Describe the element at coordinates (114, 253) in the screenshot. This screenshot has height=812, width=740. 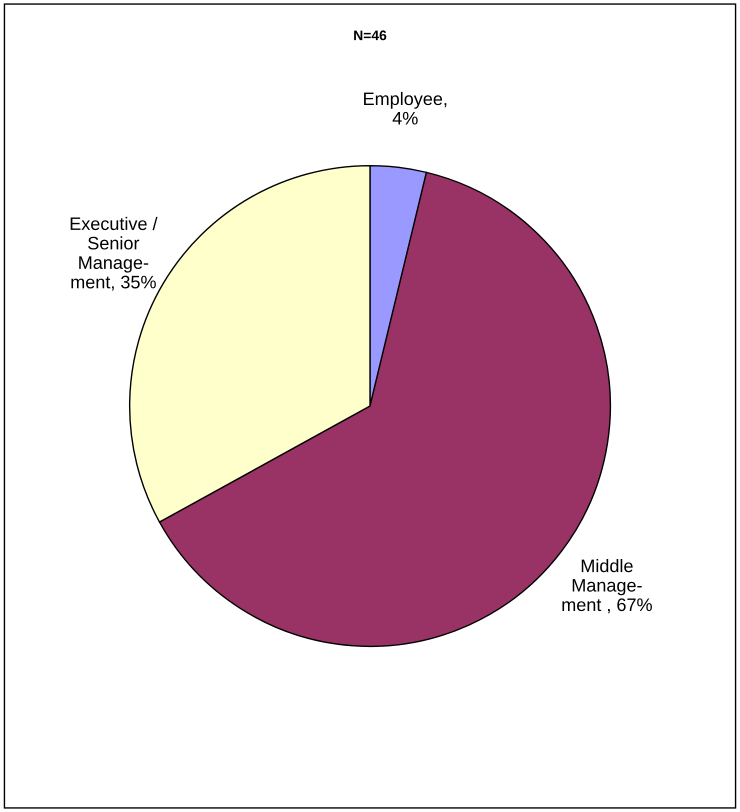
I see `slice-label: Executive / Senior Manage- ment, 35%` at that location.